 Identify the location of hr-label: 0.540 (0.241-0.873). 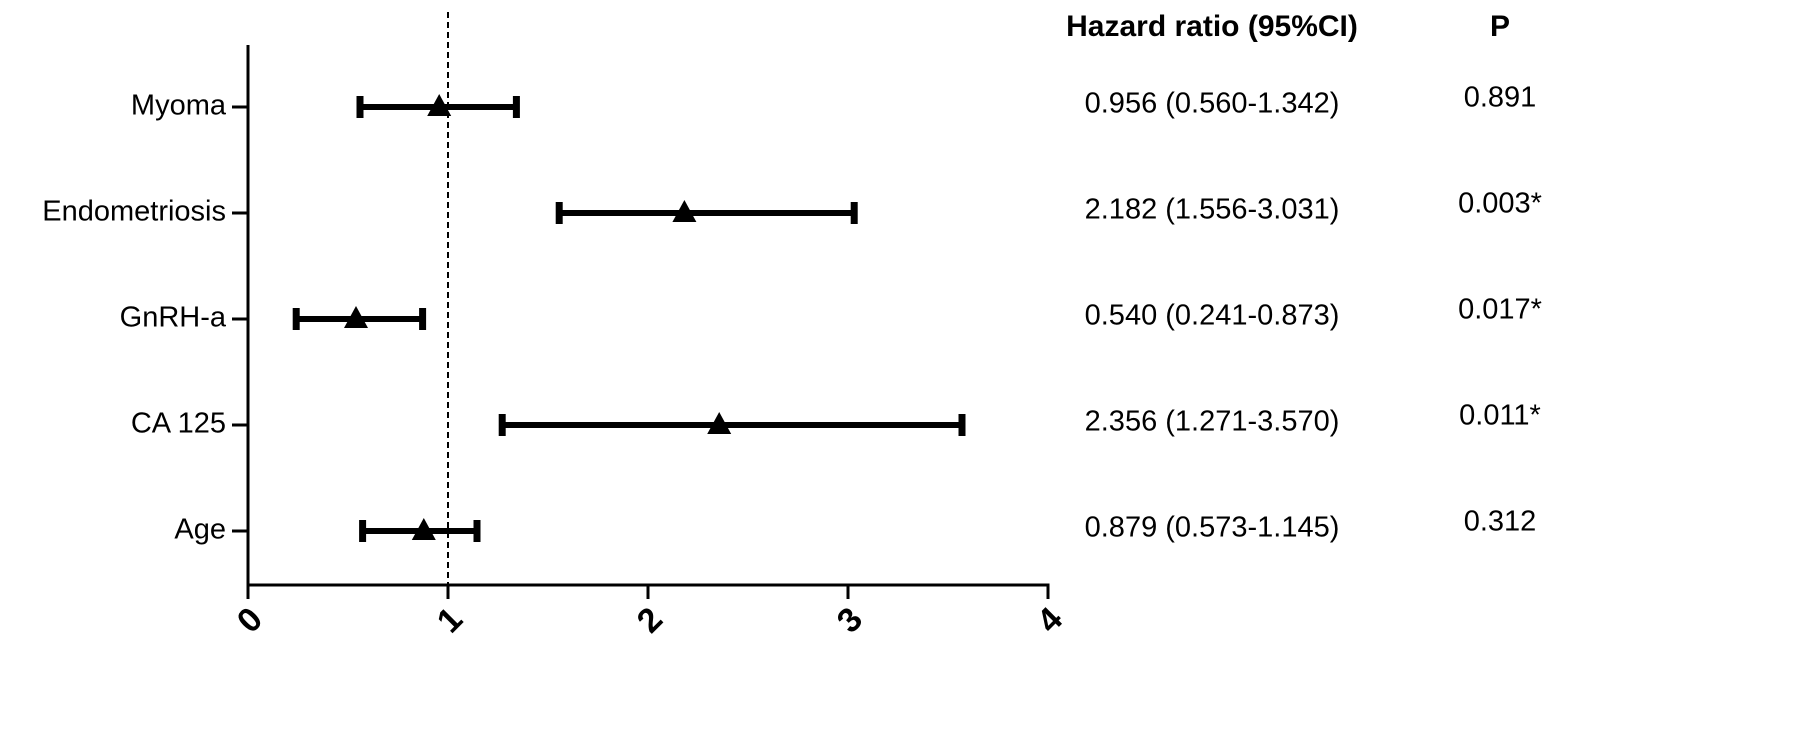
(1212, 316).